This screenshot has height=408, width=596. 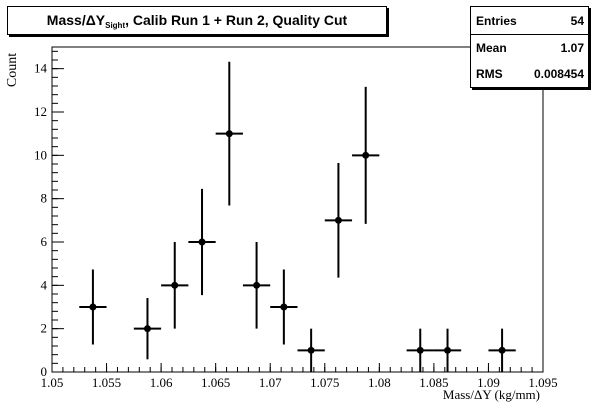 What do you see at coordinates (542, 382) in the screenshot?
I see `x-tick-label: 1.095` at bounding box center [542, 382].